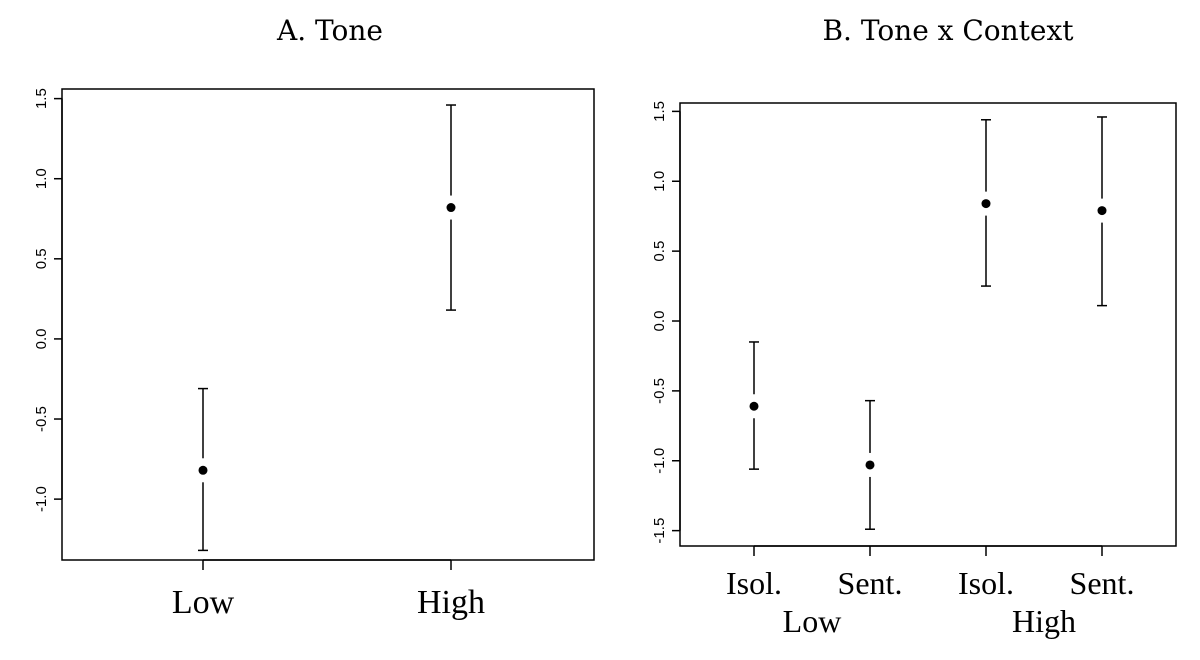  I want to click on a-x-tick-label: High, so click(451, 602).